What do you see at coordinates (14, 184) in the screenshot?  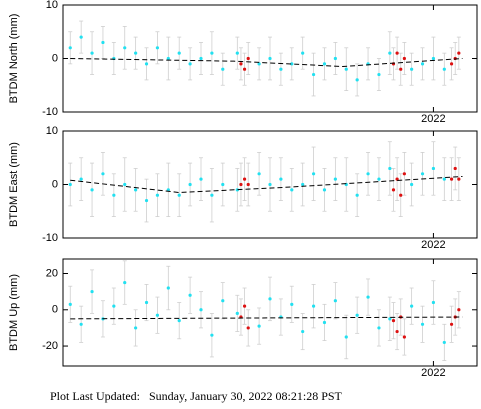 I see `y-axis-label: BTDM East (mm)` at bounding box center [14, 184].